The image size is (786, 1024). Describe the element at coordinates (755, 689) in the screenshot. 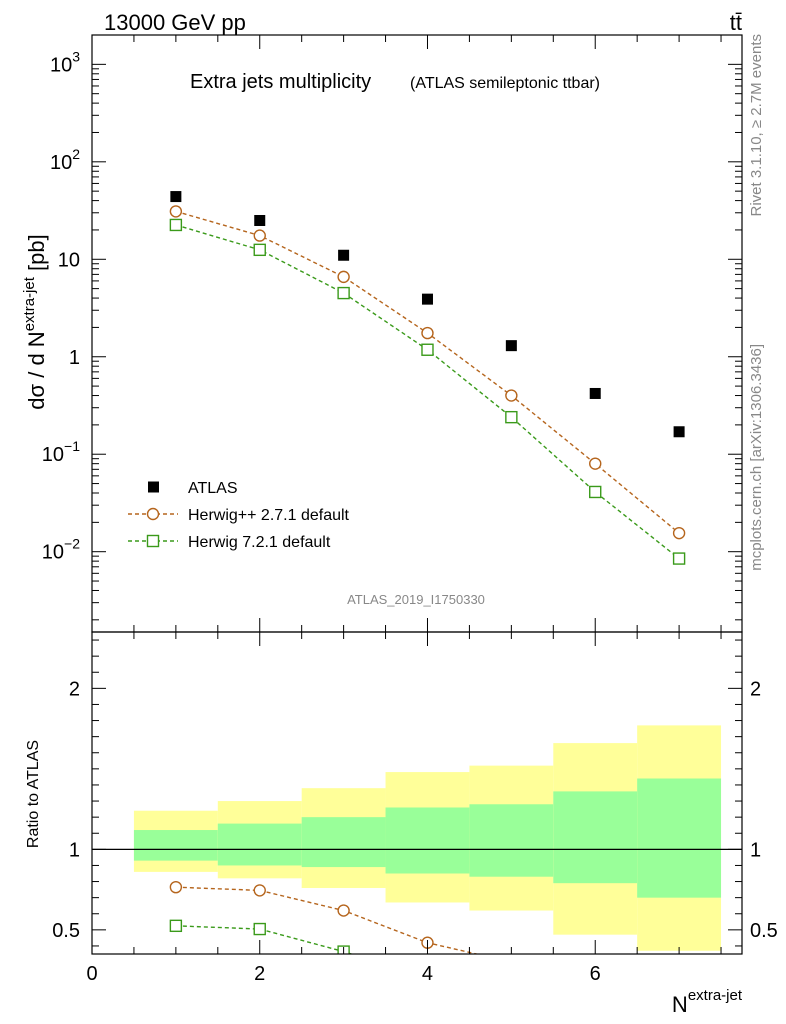

I see `ratio-y-tick-label-right: 2` at that location.